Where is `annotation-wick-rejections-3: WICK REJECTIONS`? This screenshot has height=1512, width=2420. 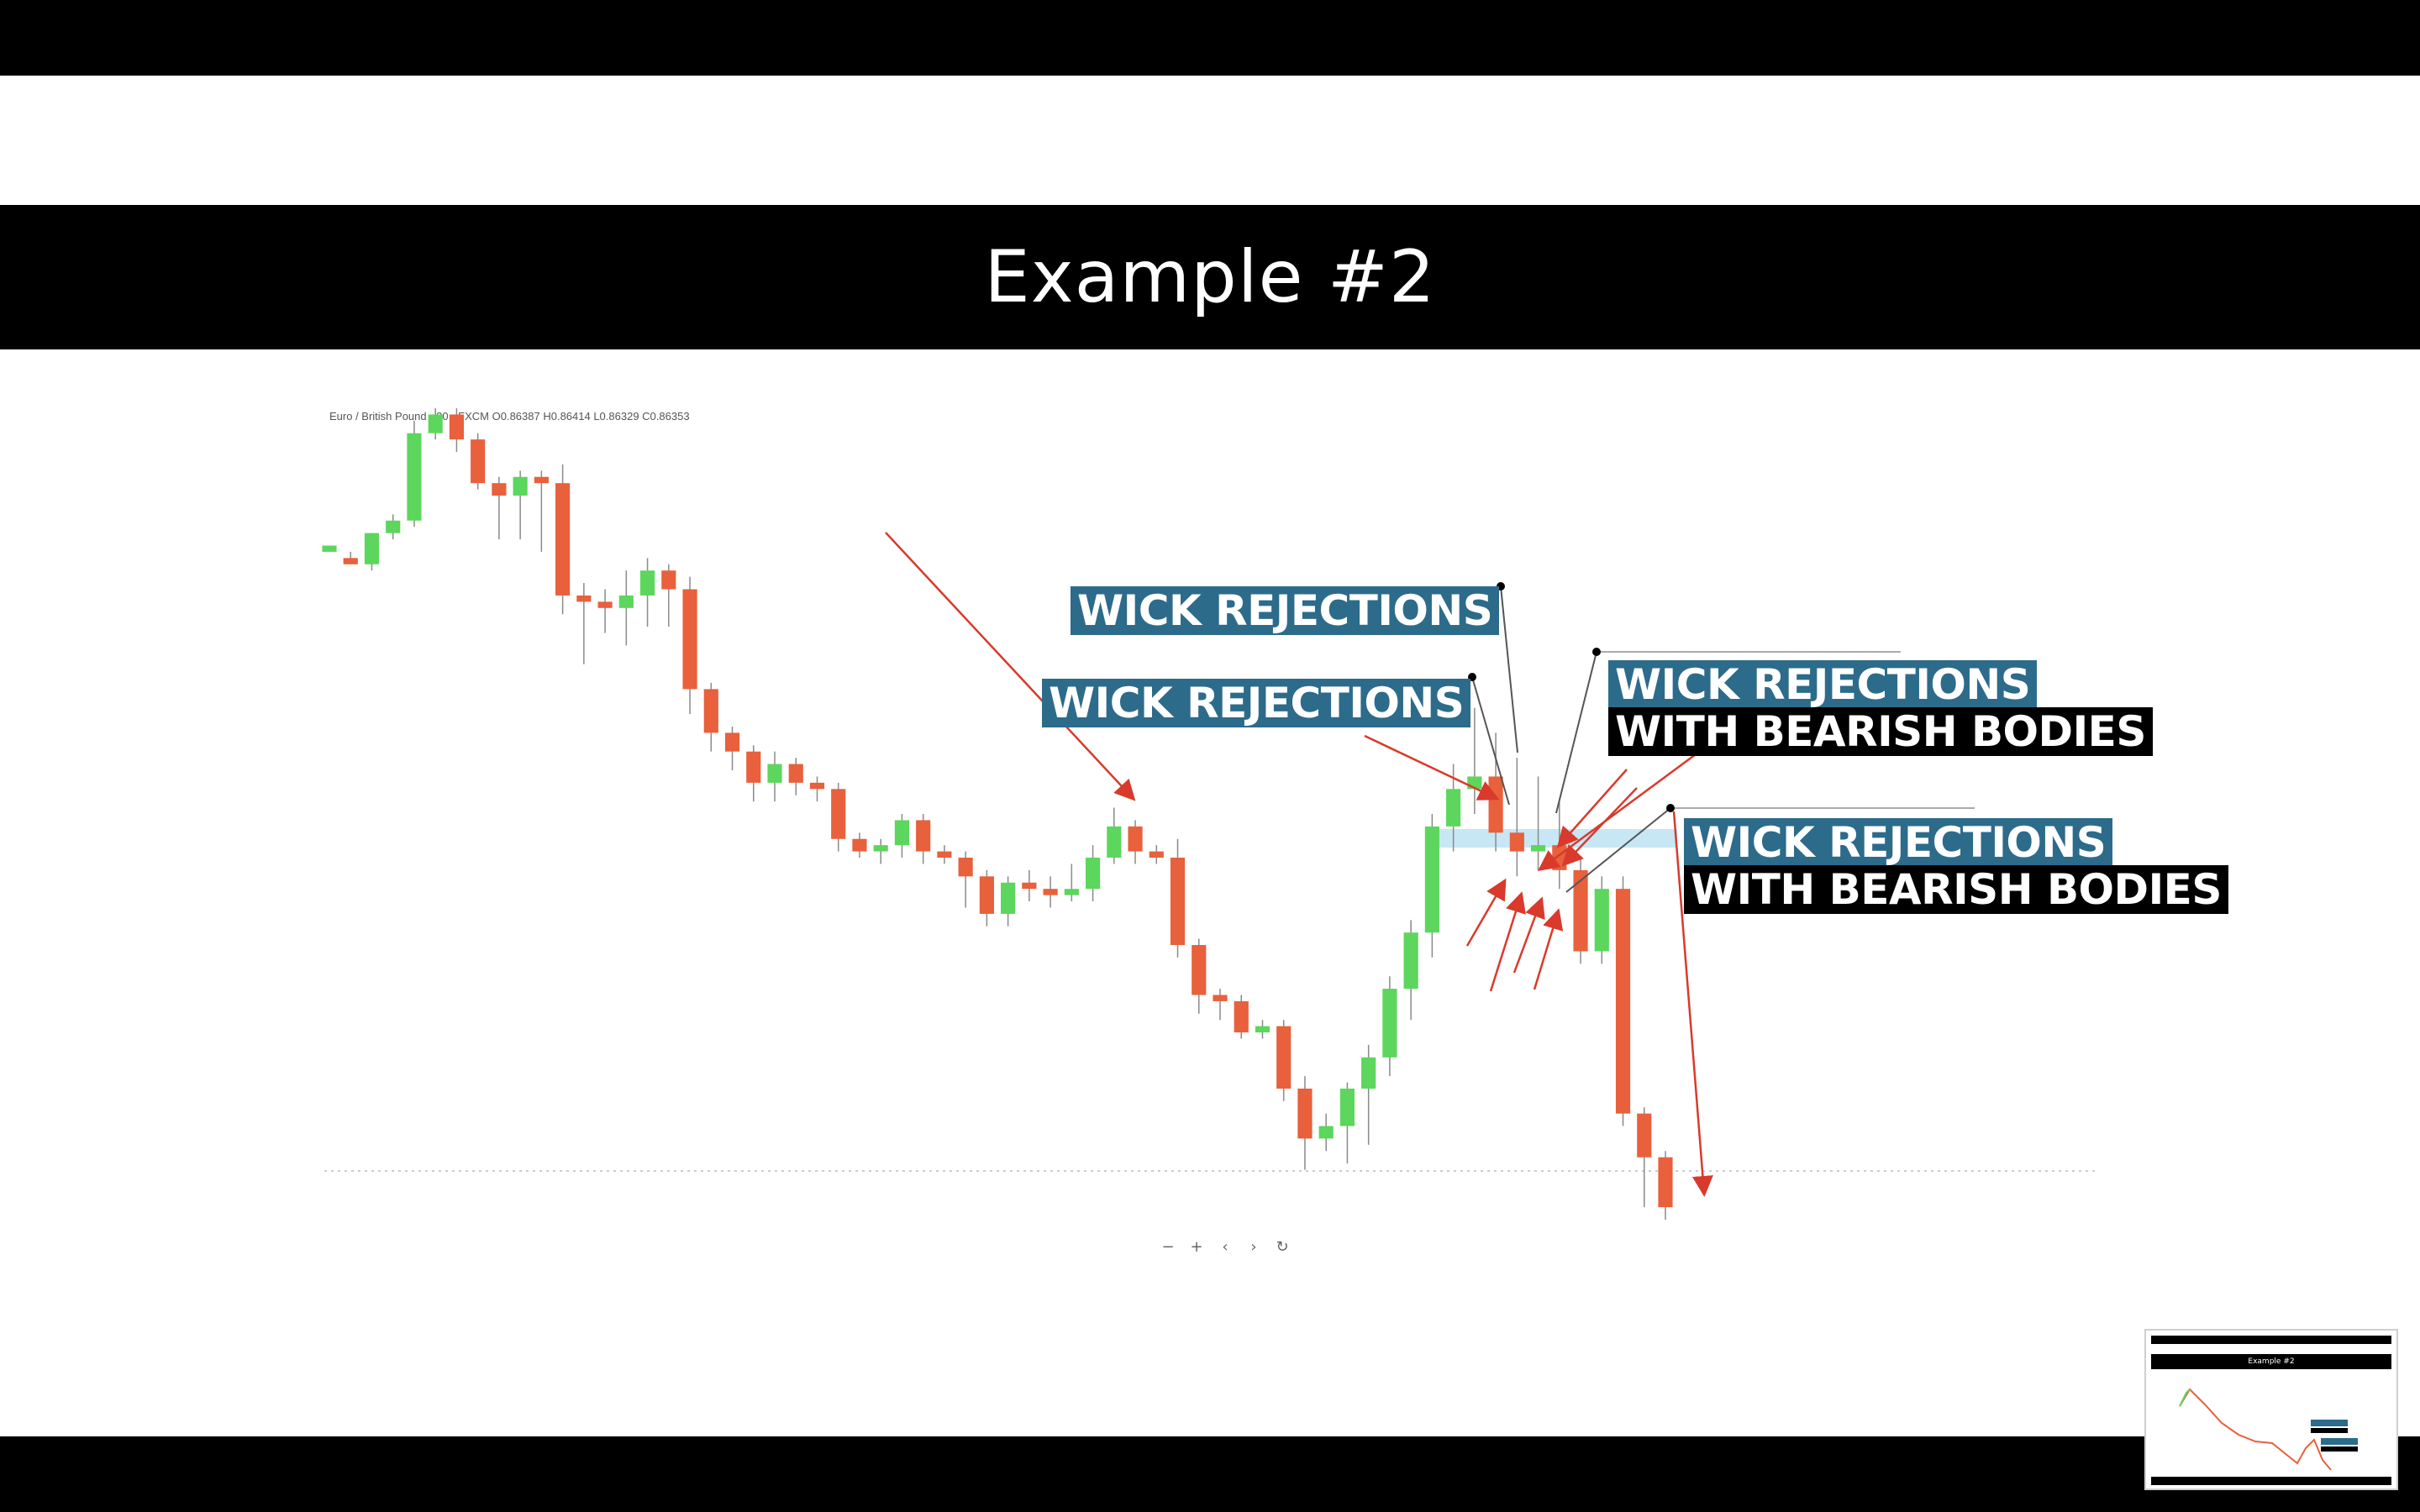 annotation-wick-rejections-3: WICK REJECTIONS is located at coordinates (1823, 684).